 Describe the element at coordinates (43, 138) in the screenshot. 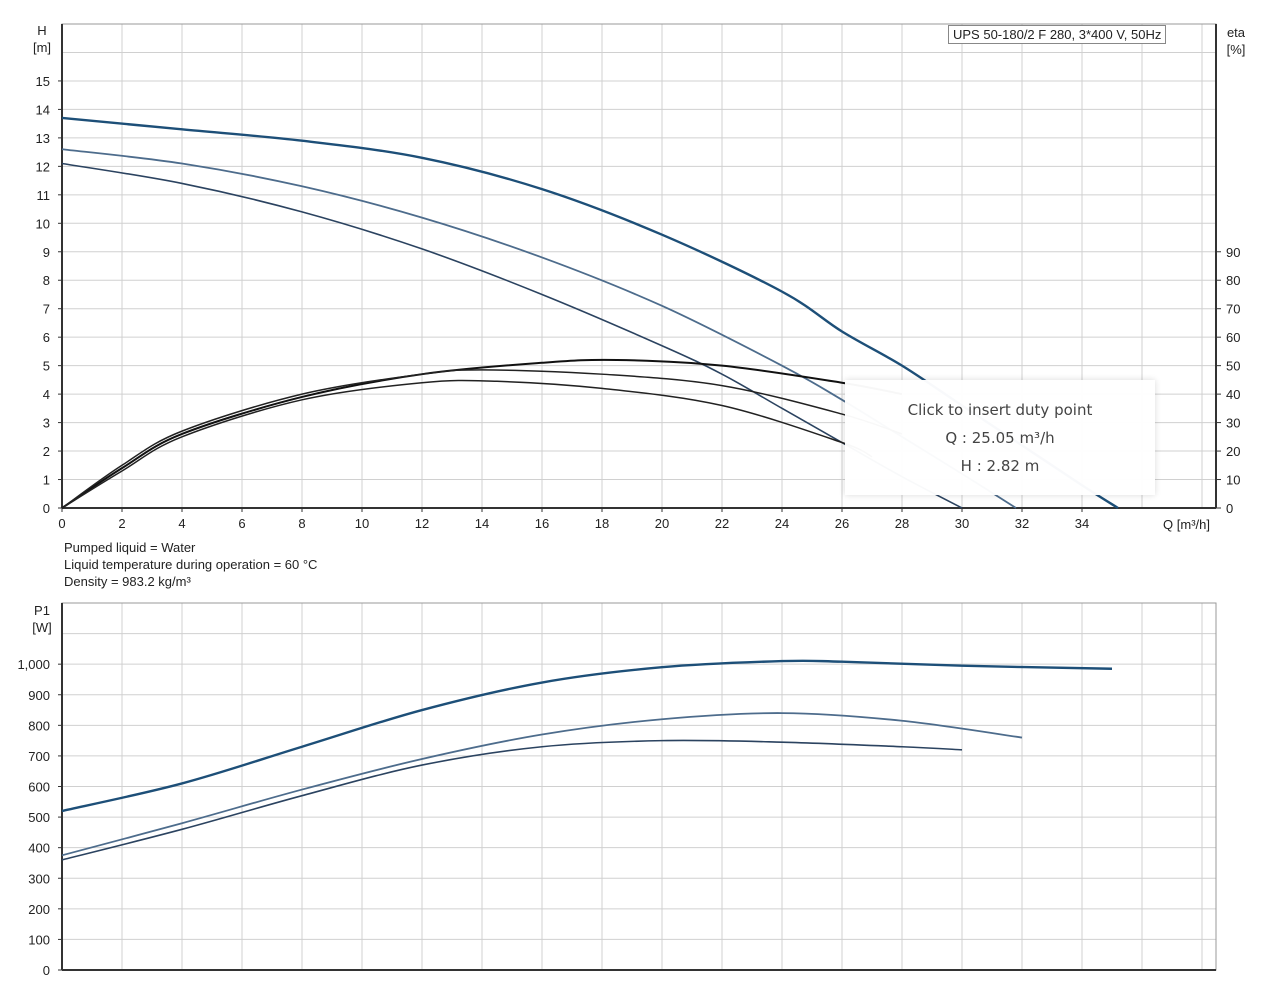

I see `y-tick-label: 13` at that location.